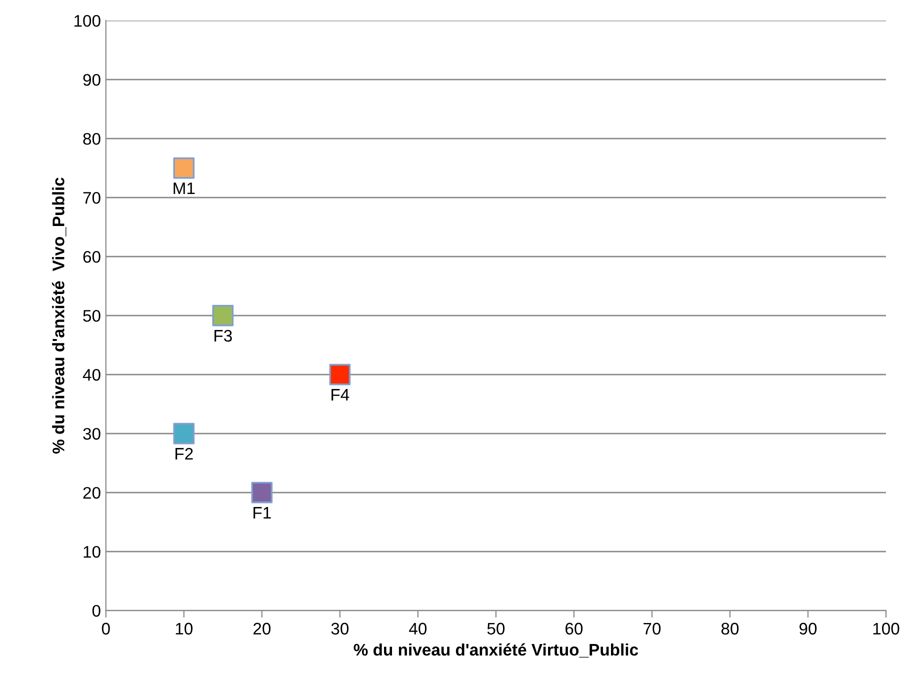 The height and width of the screenshot is (686, 905). Describe the element at coordinates (341, 395) in the screenshot. I see `series-label: F4` at that location.